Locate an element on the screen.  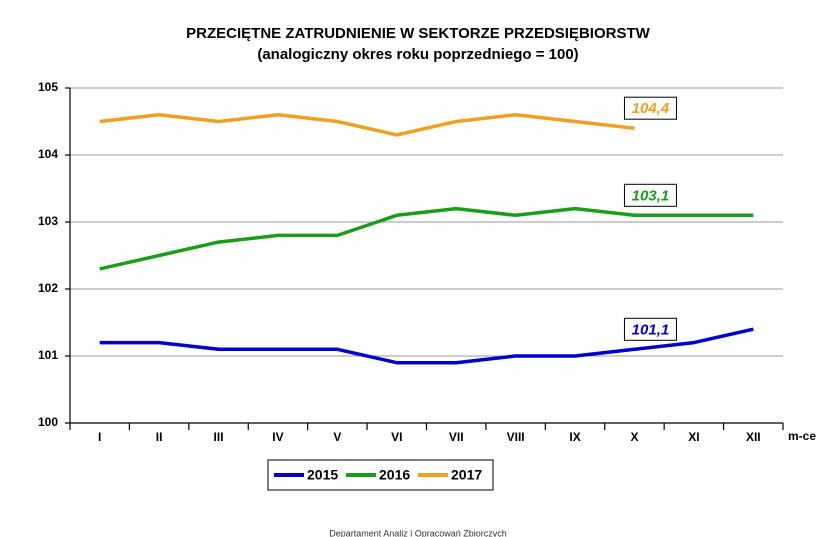
y-tick-label: 103 is located at coordinates (48, 221).